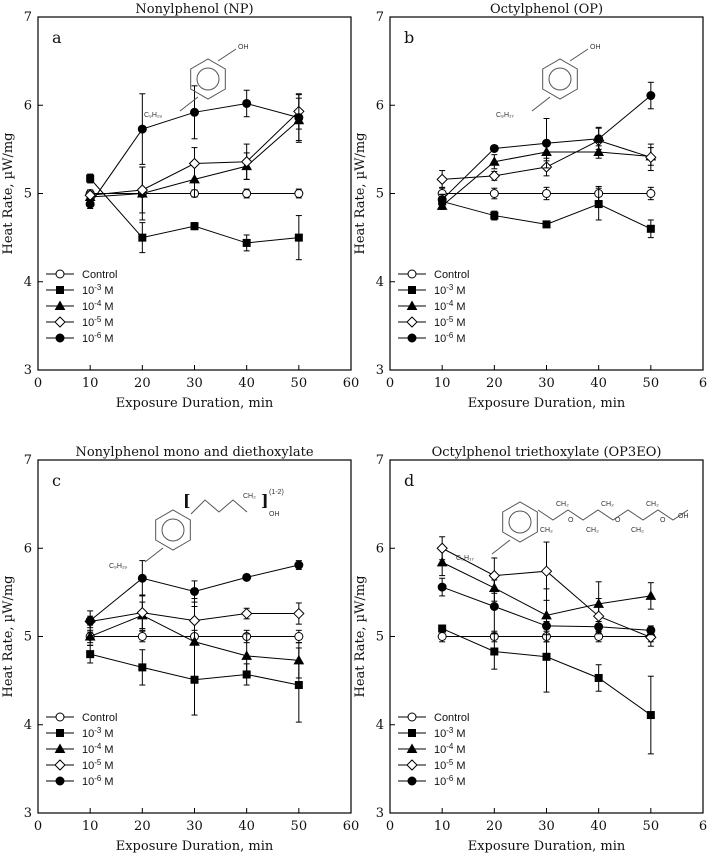 The height and width of the screenshot is (867, 714). Describe the element at coordinates (28, 813) in the screenshot. I see `y-tick-label: 3` at that location.